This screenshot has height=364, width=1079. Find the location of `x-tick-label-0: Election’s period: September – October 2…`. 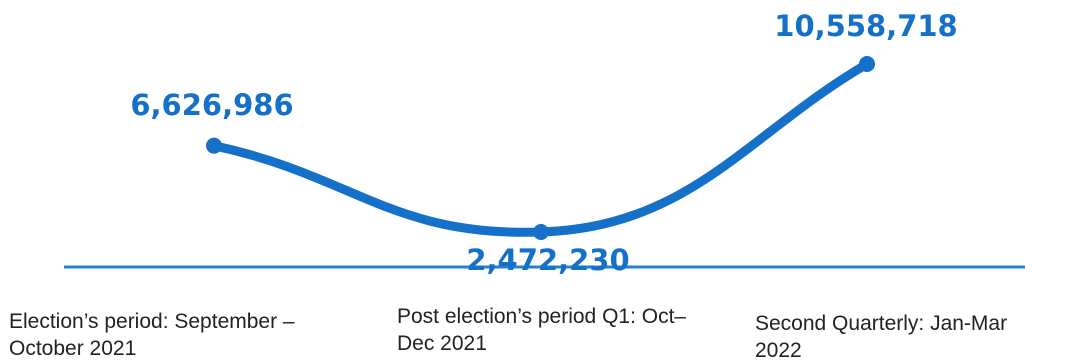

x-tick-label-0: Election’s period: September – October 2… is located at coordinates (152, 335).